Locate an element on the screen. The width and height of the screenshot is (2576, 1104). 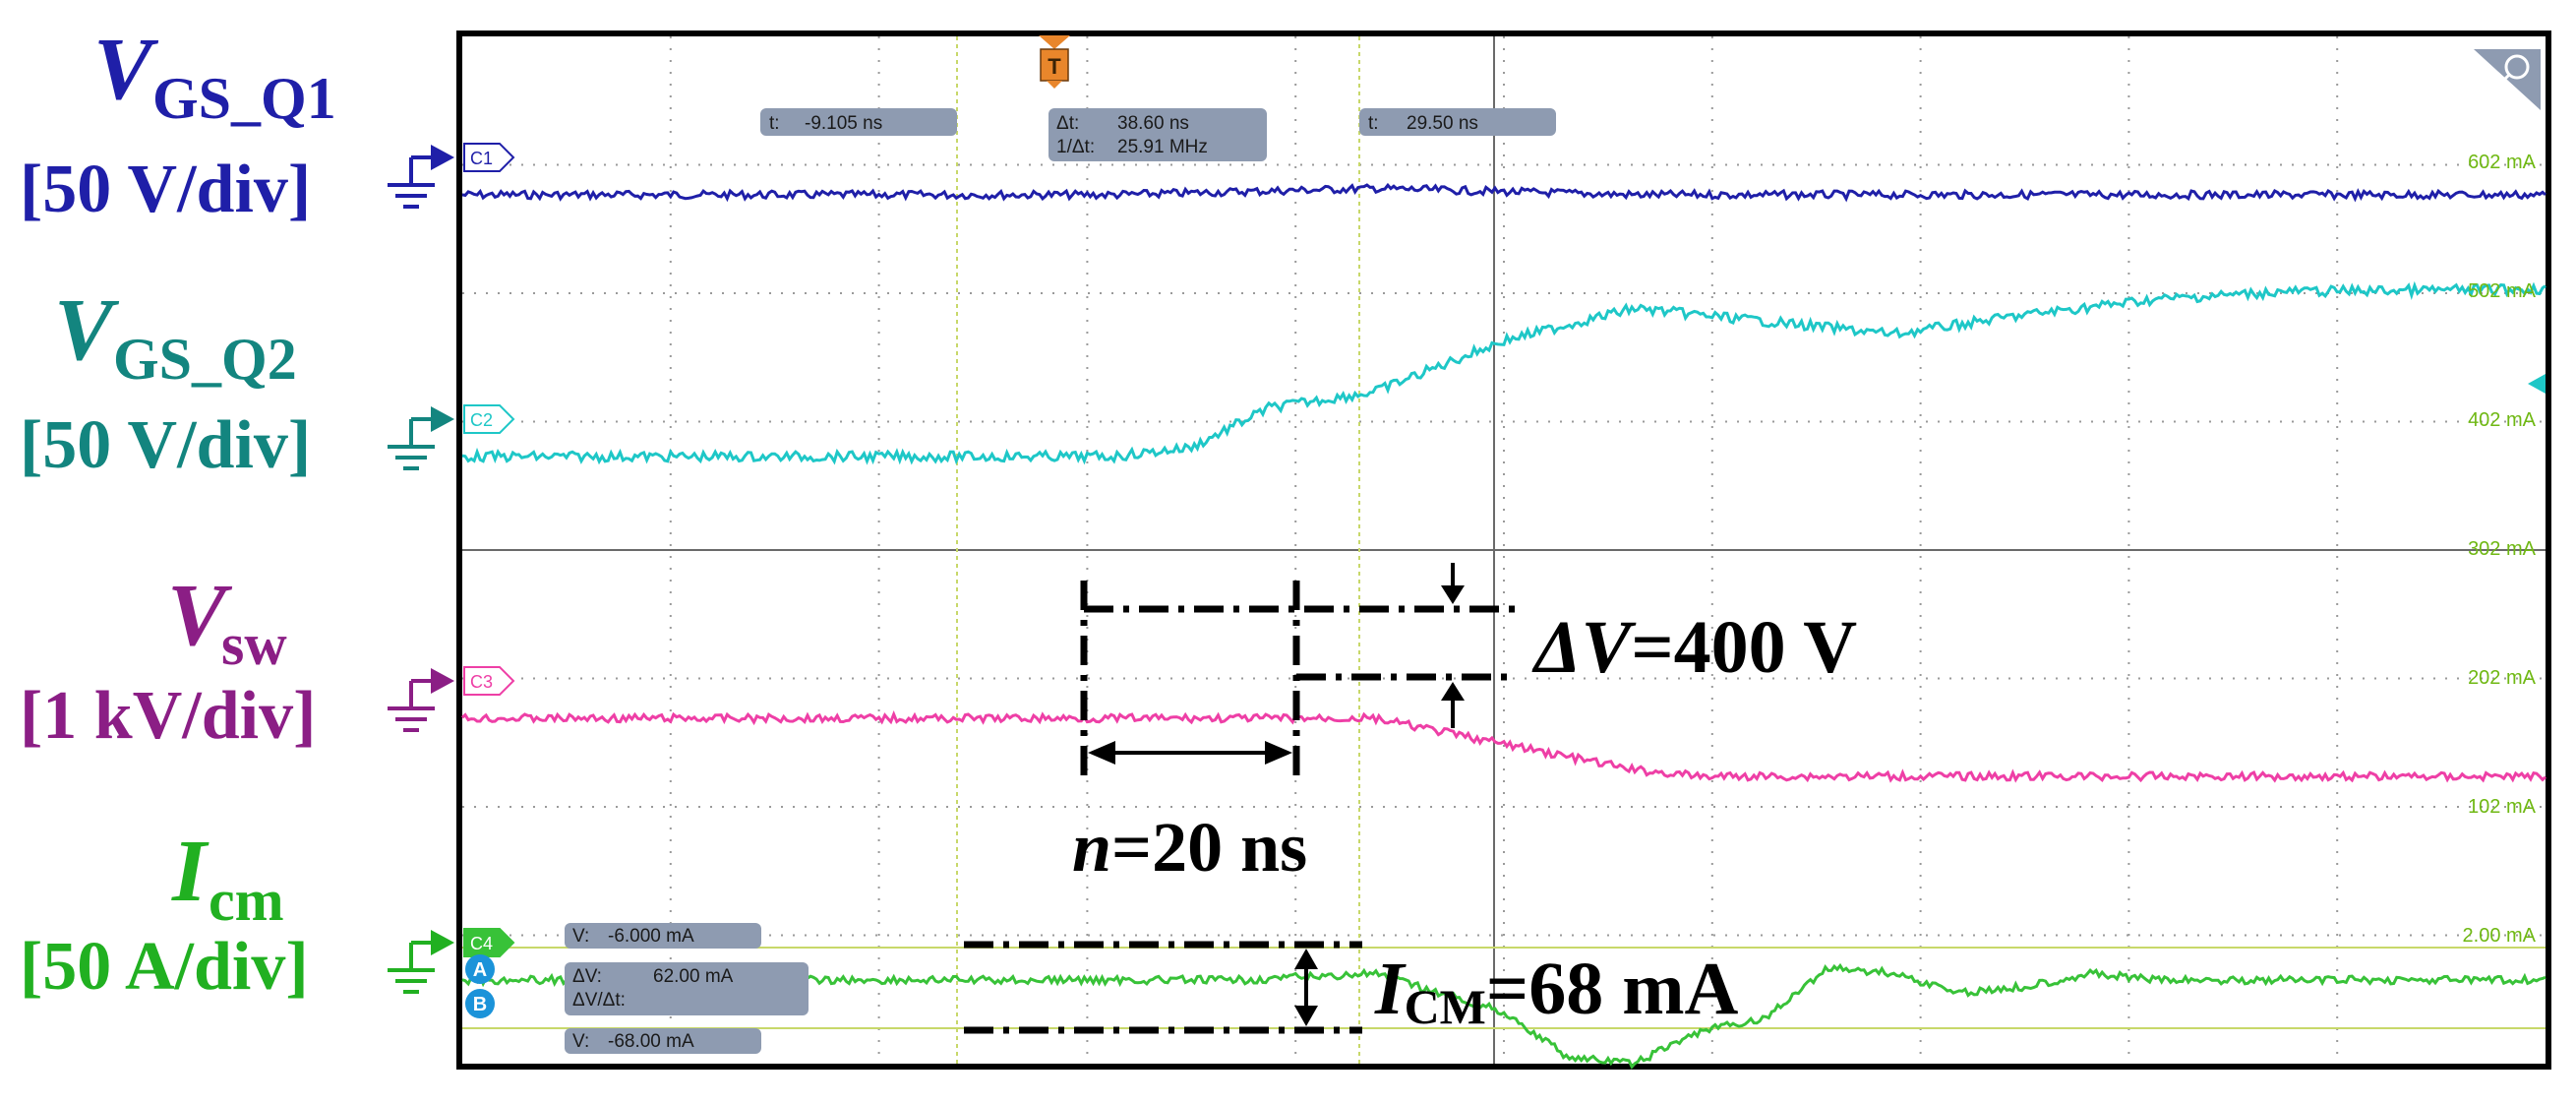
readout-t2-value: 29.50 ns is located at coordinates (1442, 123).